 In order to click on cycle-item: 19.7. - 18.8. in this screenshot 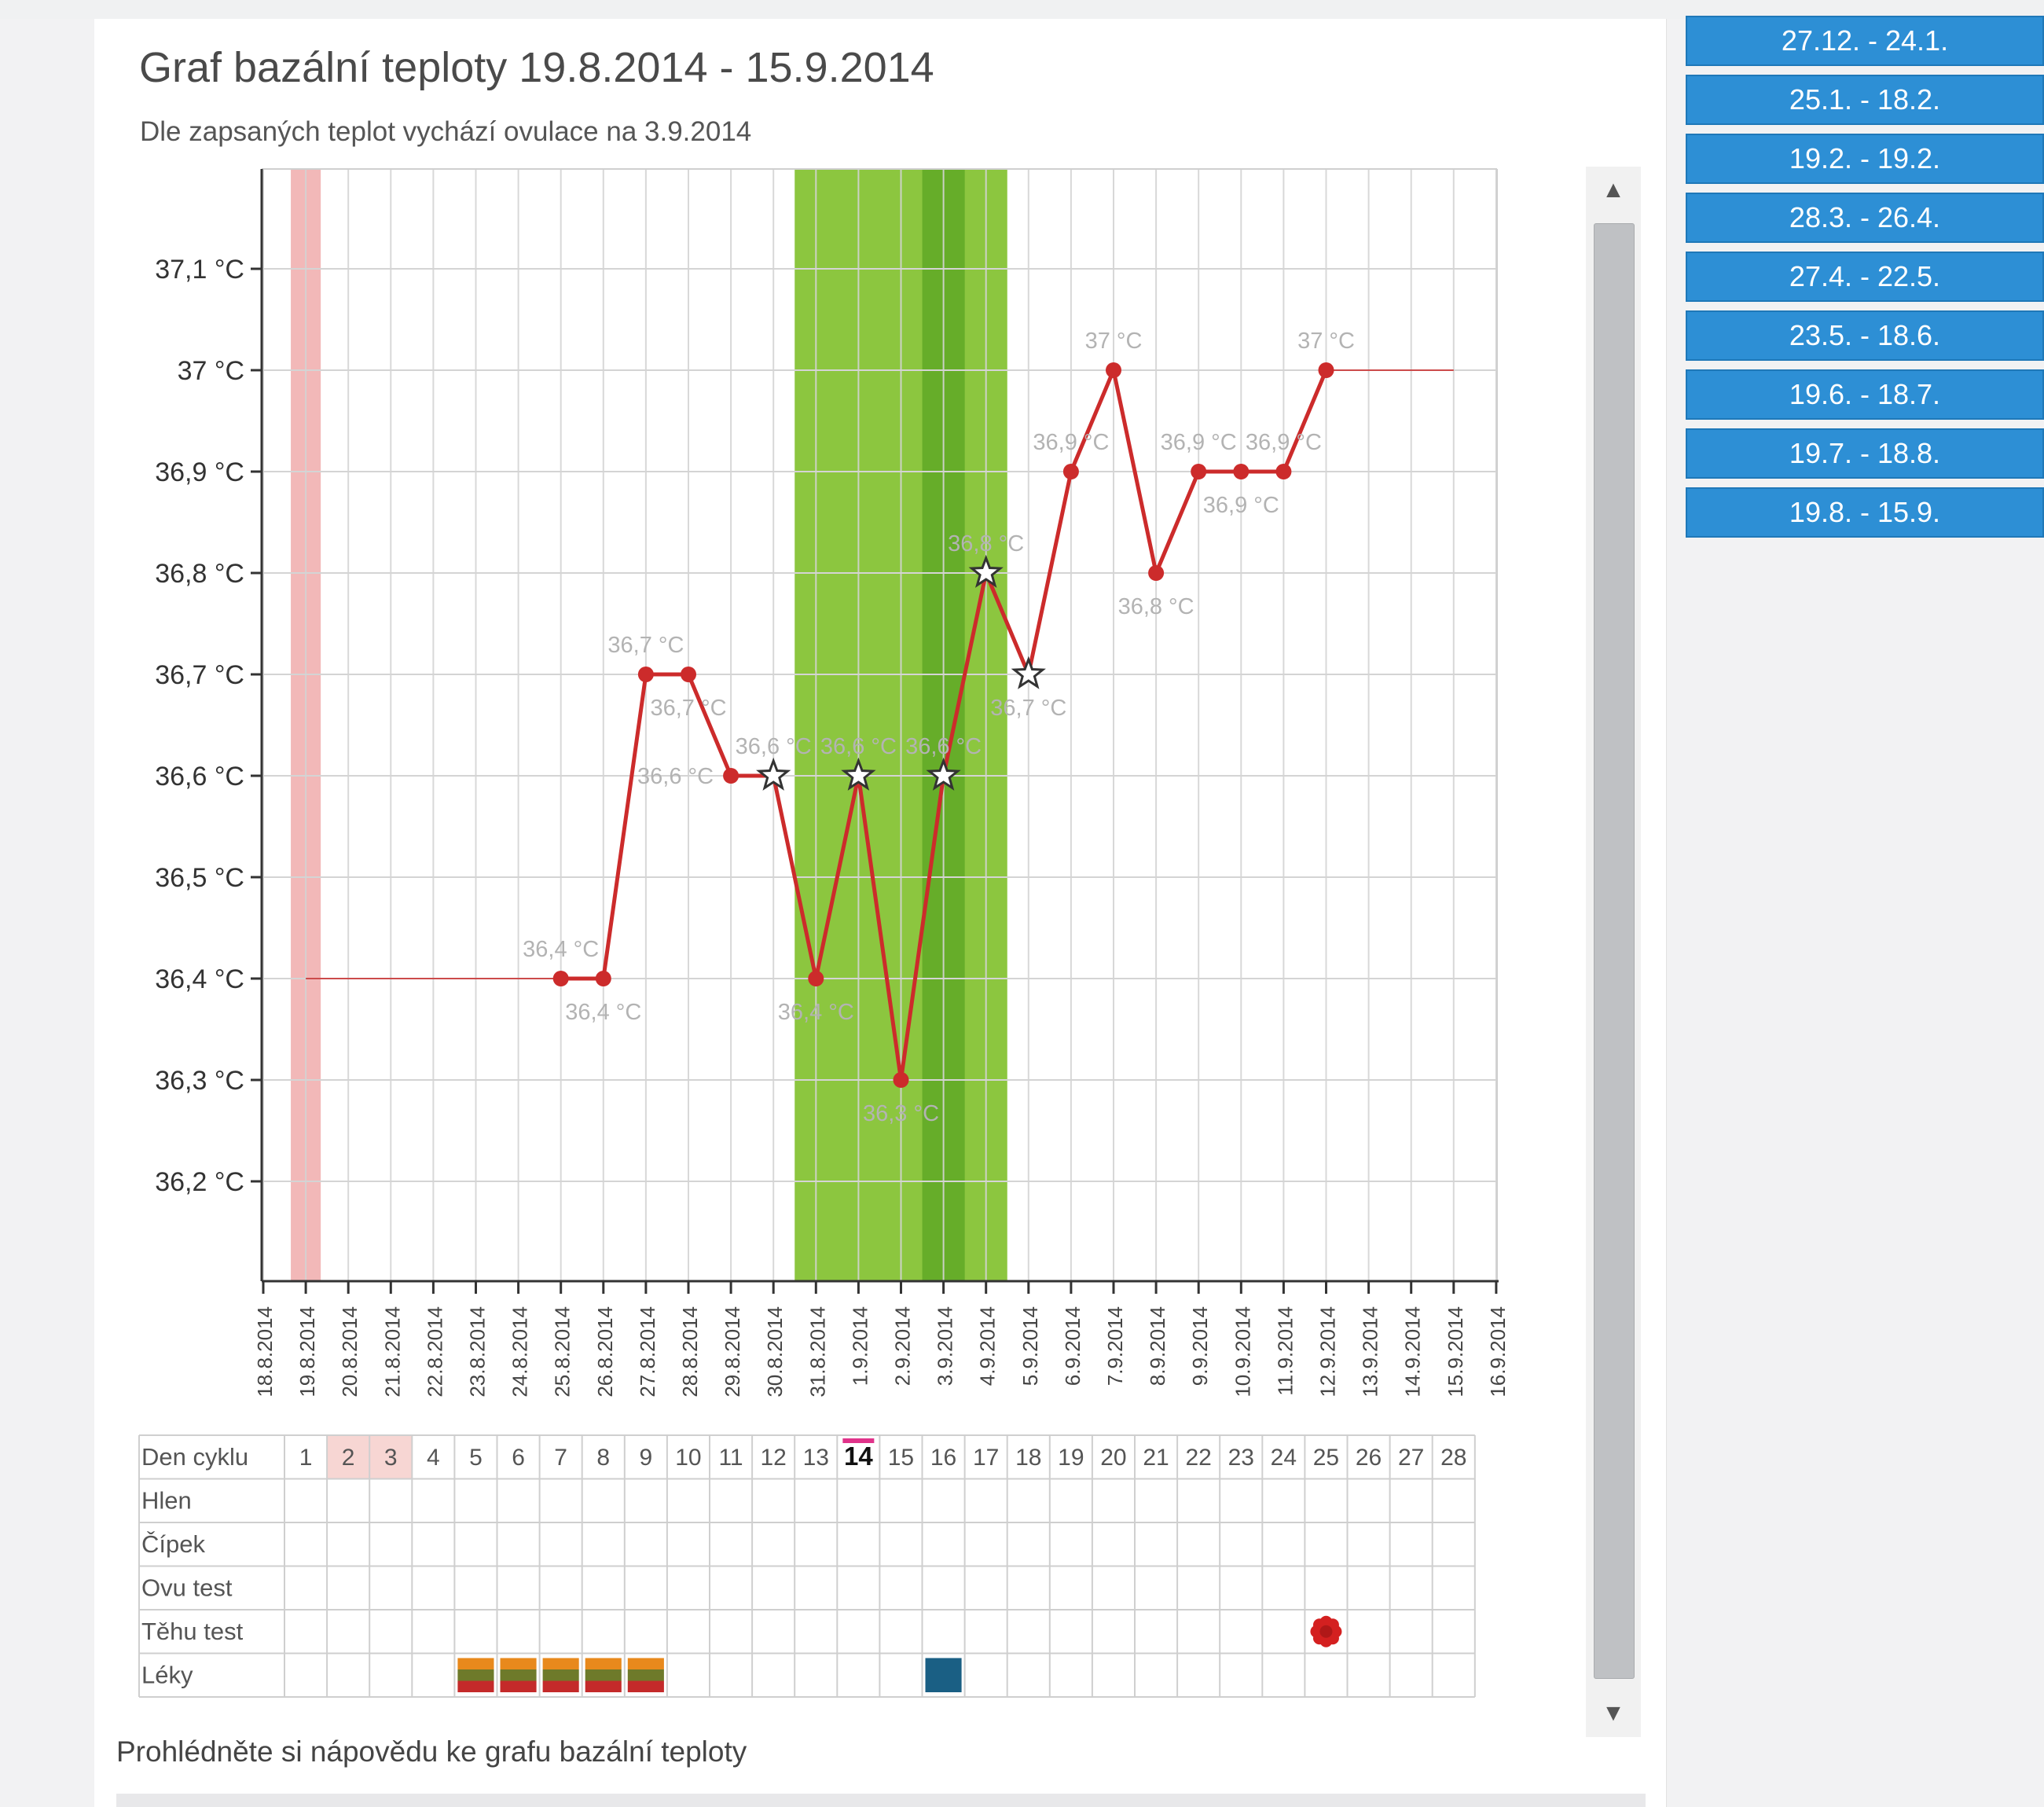, I will do `click(1865, 453)`.